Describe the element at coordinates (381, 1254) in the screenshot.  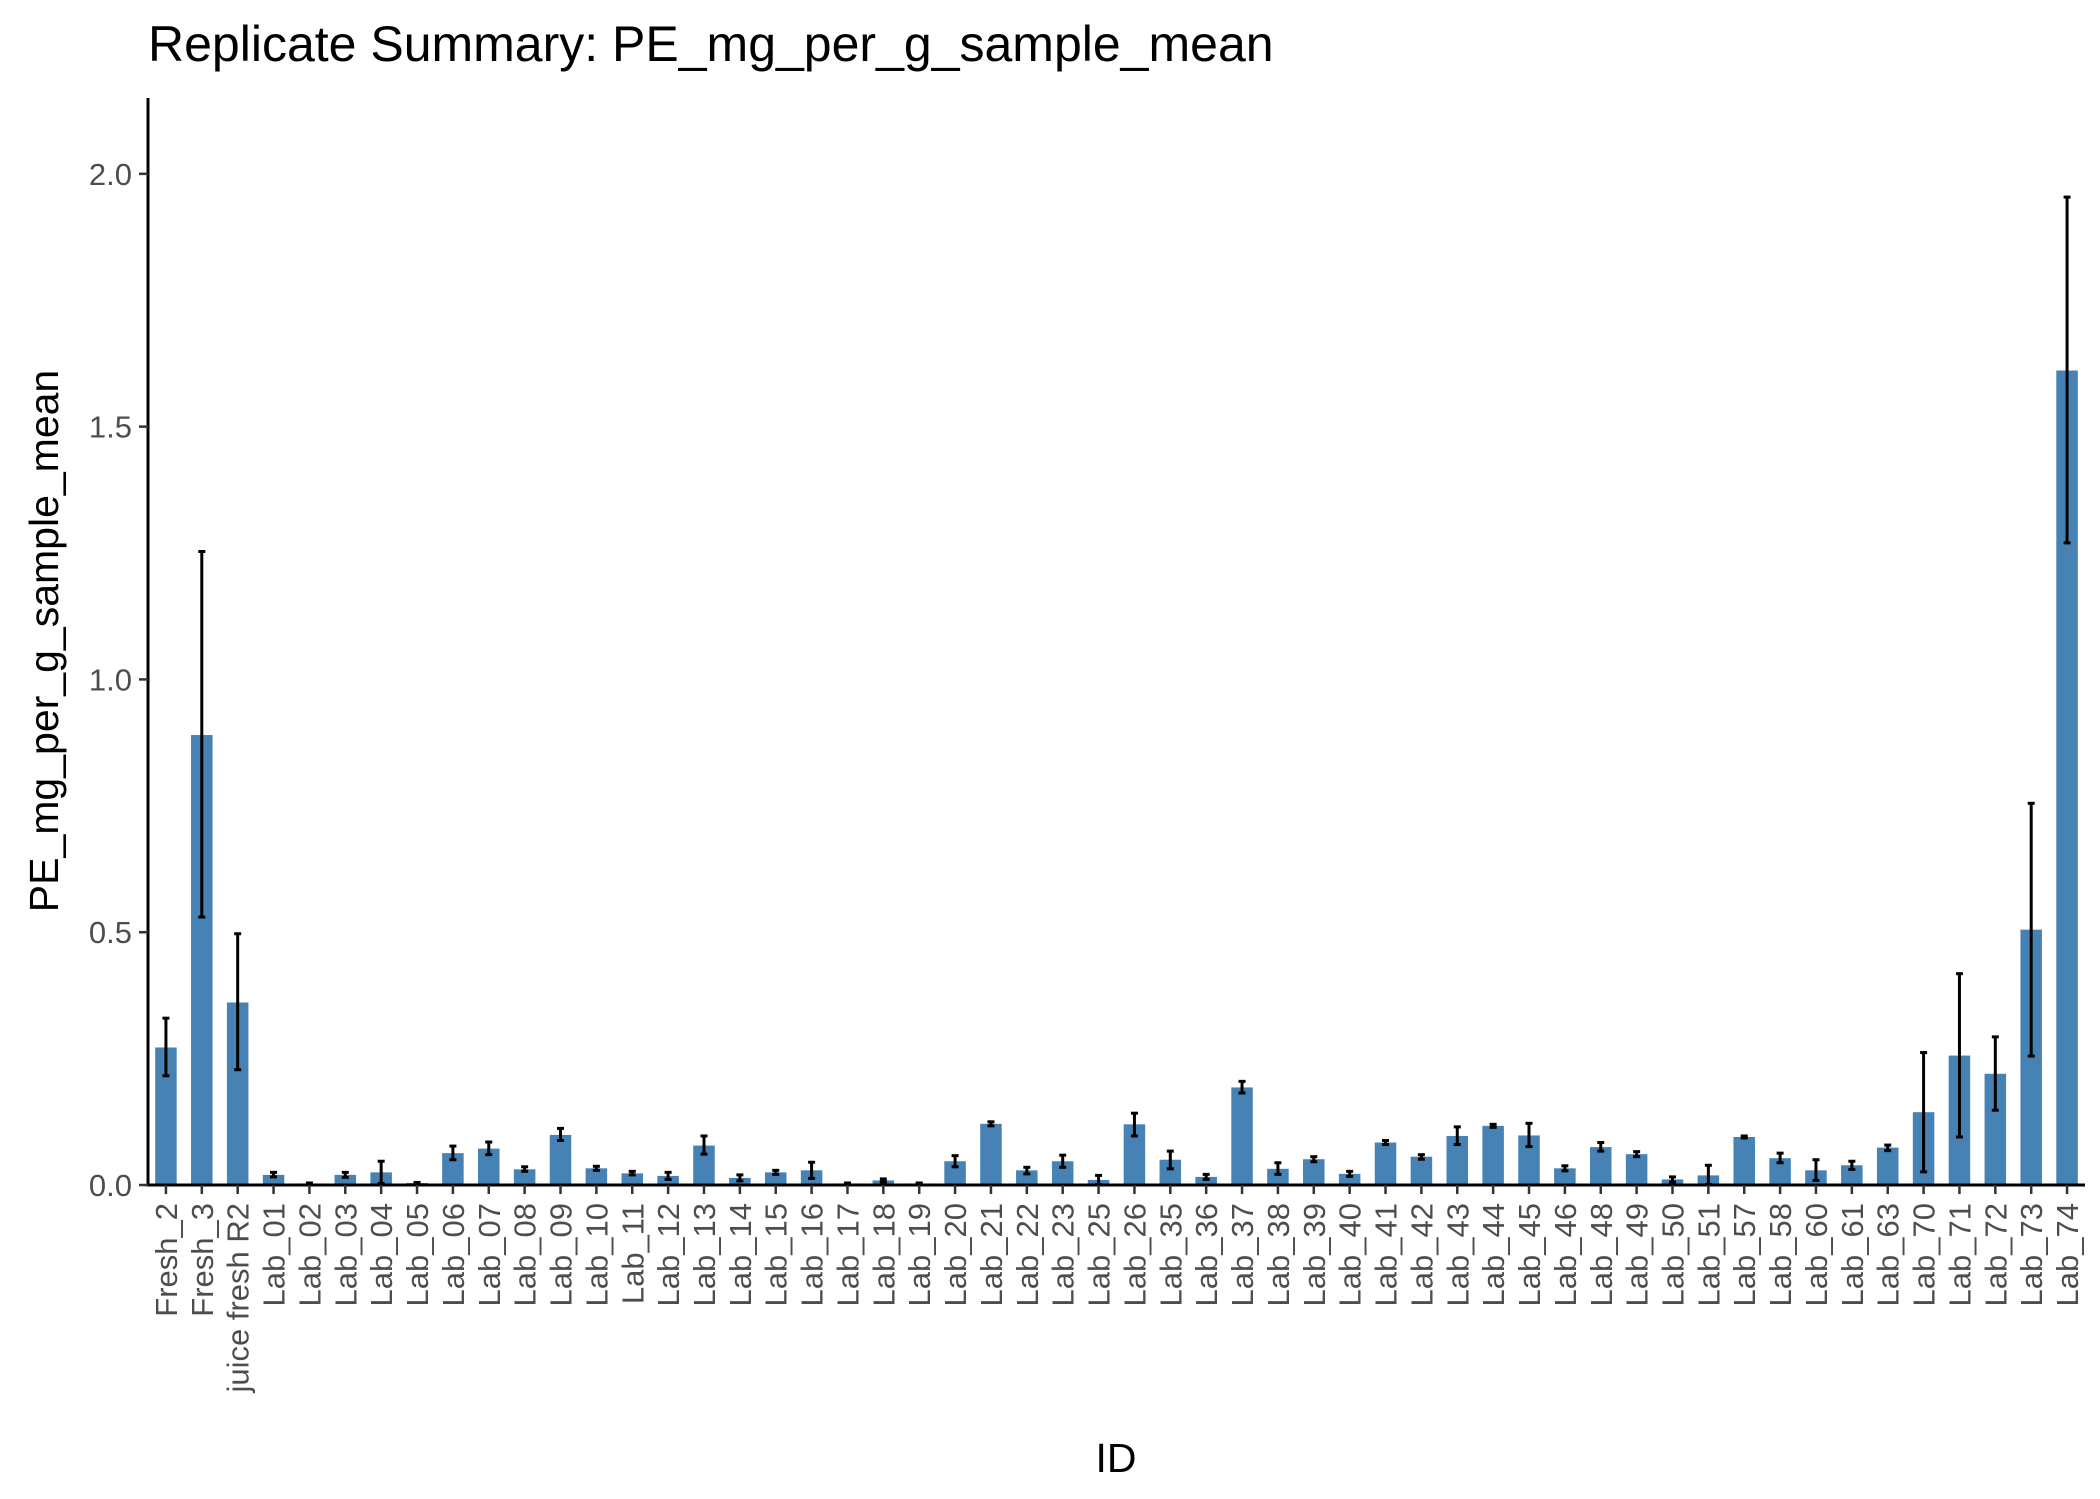
I see `x-tick-label: Lab_04` at that location.